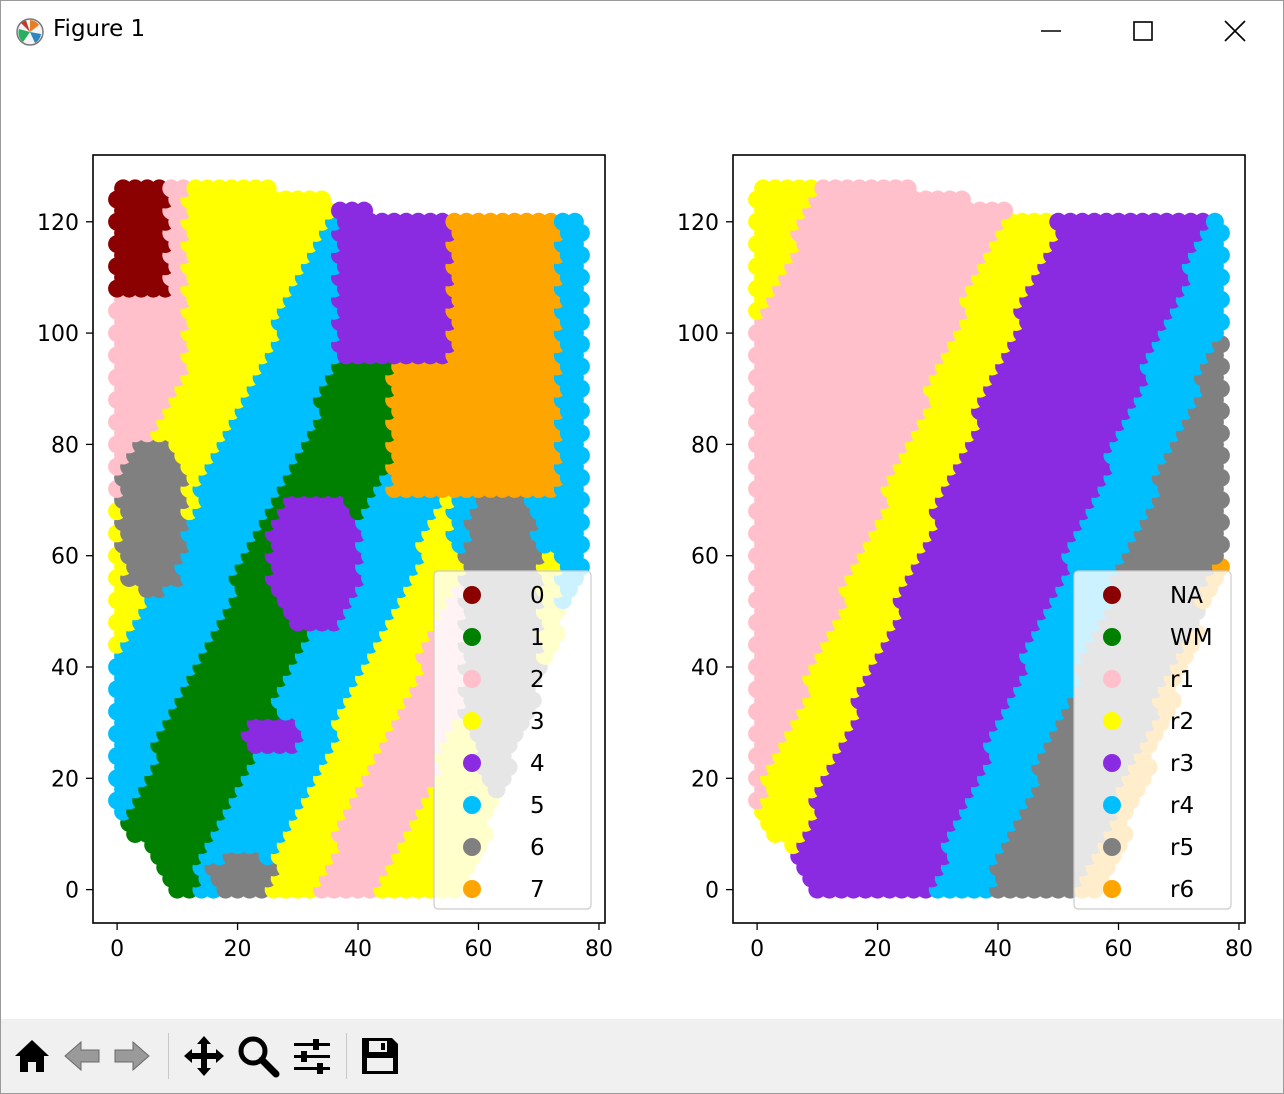  I want to click on legend-label: r3, so click(1182, 764).